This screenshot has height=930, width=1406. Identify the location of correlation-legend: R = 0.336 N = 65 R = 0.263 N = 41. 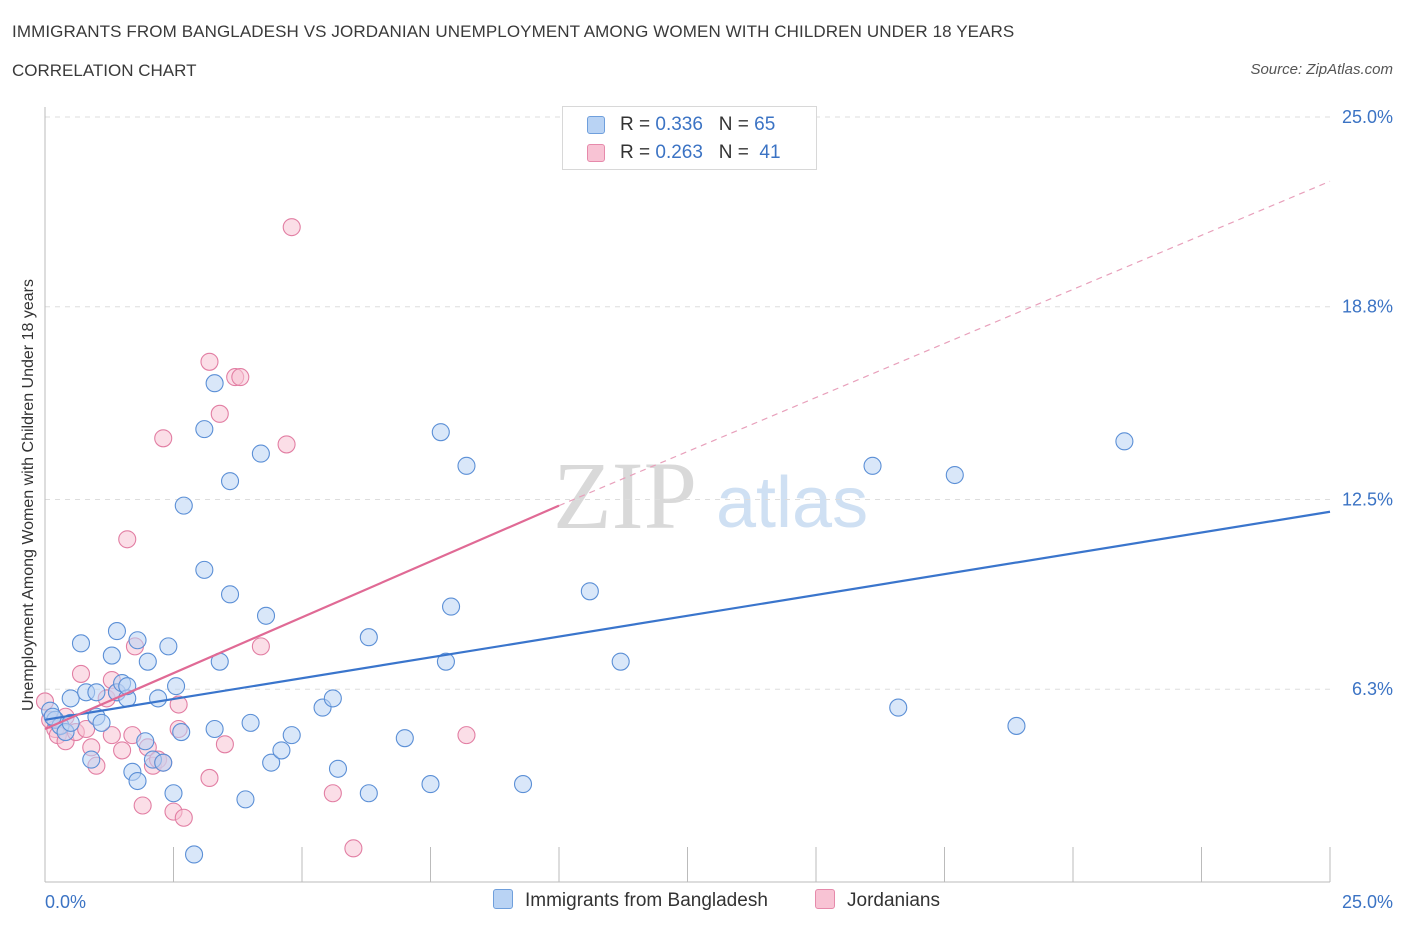
(689, 138).